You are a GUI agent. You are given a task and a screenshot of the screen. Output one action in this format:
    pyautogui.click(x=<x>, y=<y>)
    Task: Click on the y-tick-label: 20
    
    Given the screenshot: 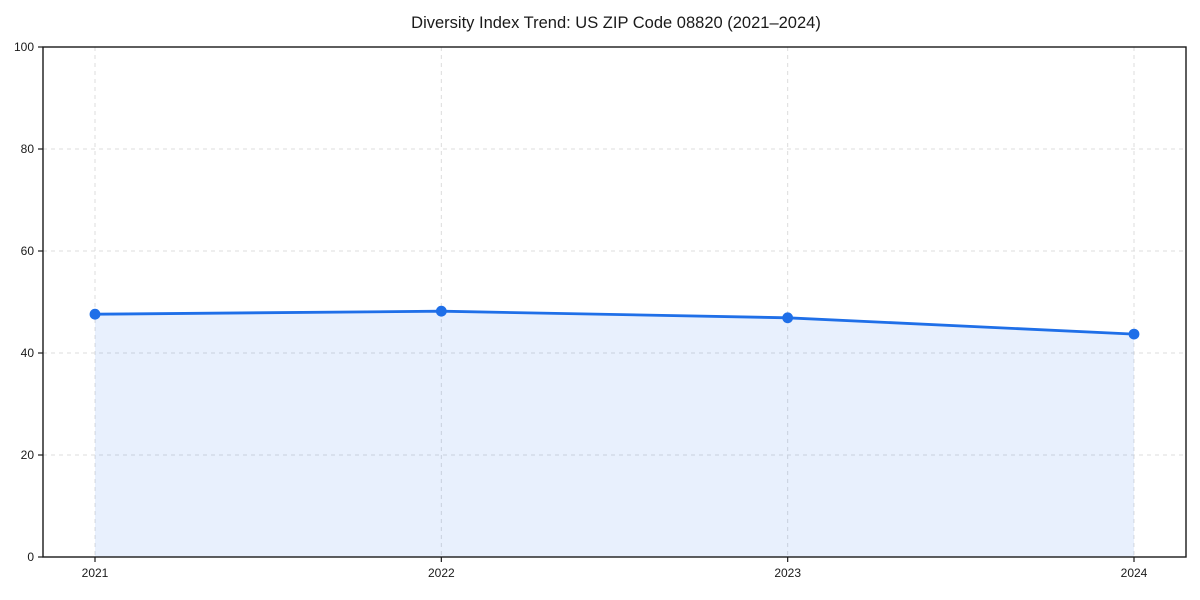 What is the action you would take?
    pyautogui.click(x=28, y=455)
    